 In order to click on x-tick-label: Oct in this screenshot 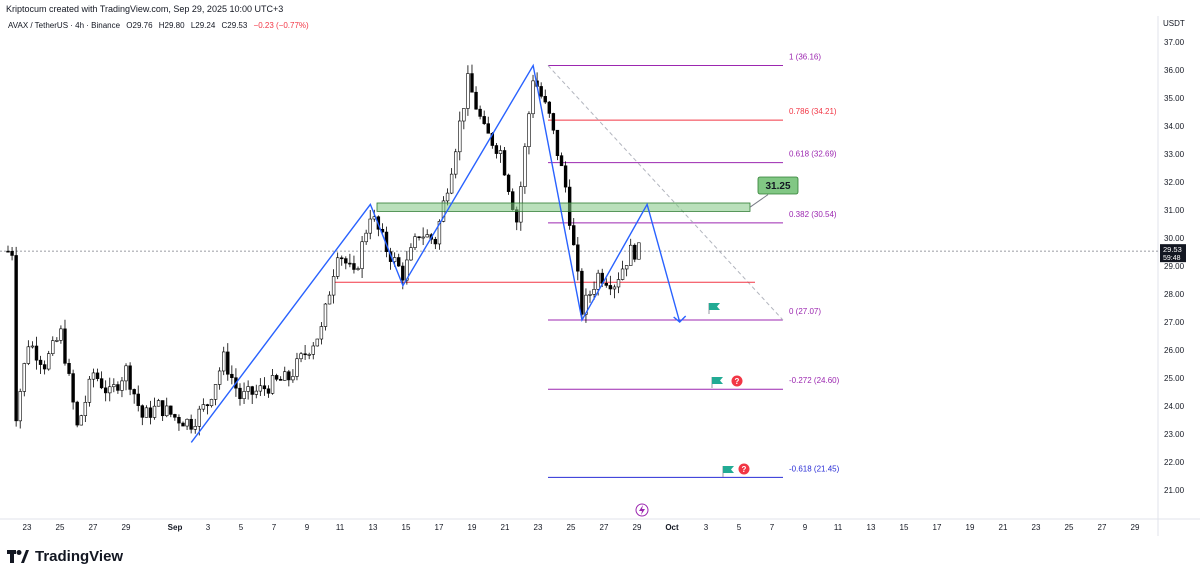, I will do `click(672, 527)`.